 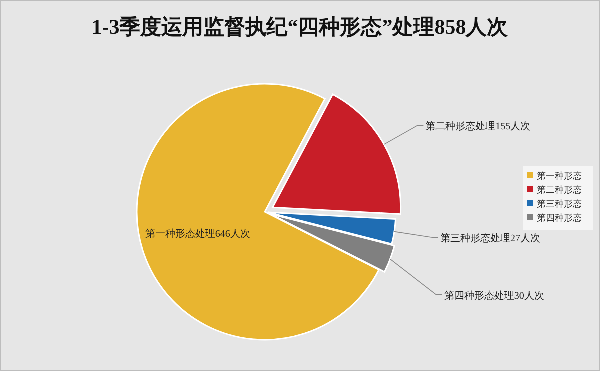 What do you see at coordinates (559, 176) in the screenshot?
I see `legend-label: 第一种形态` at bounding box center [559, 176].